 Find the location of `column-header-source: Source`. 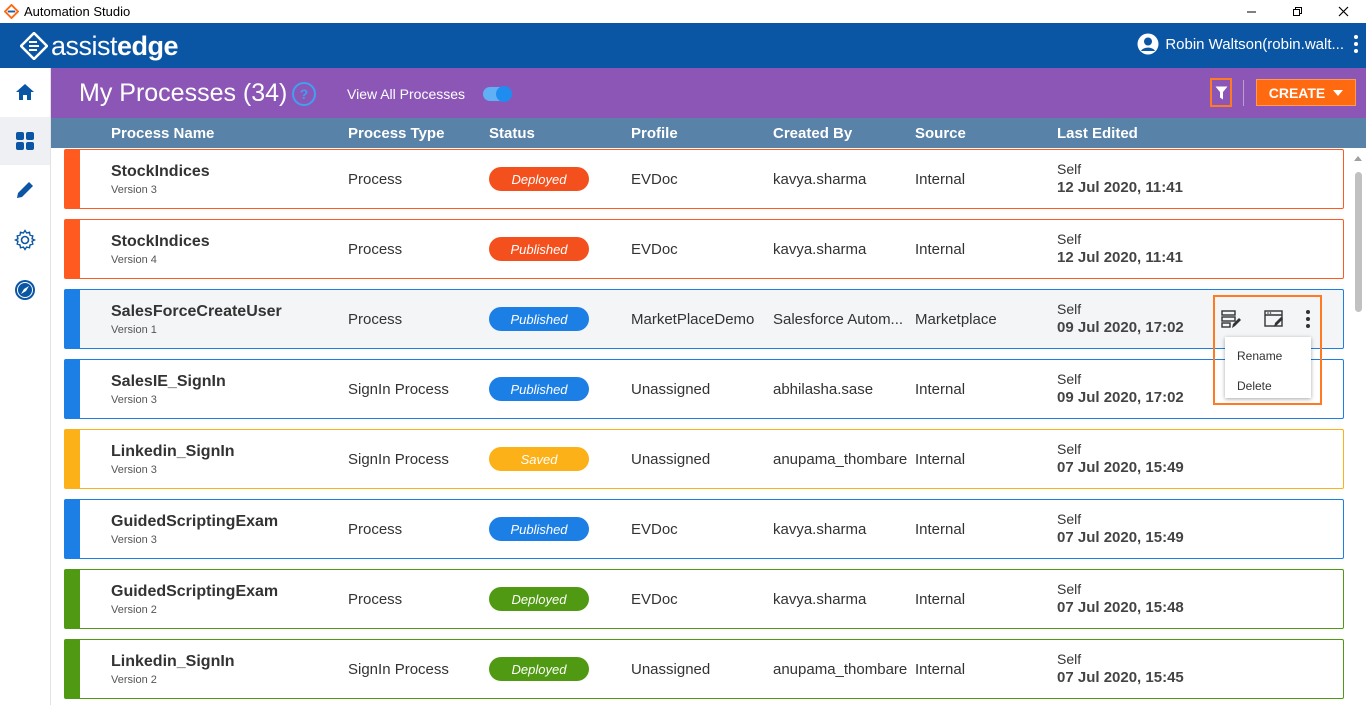

column-header-source: Source is located at coordinates (940, 133).